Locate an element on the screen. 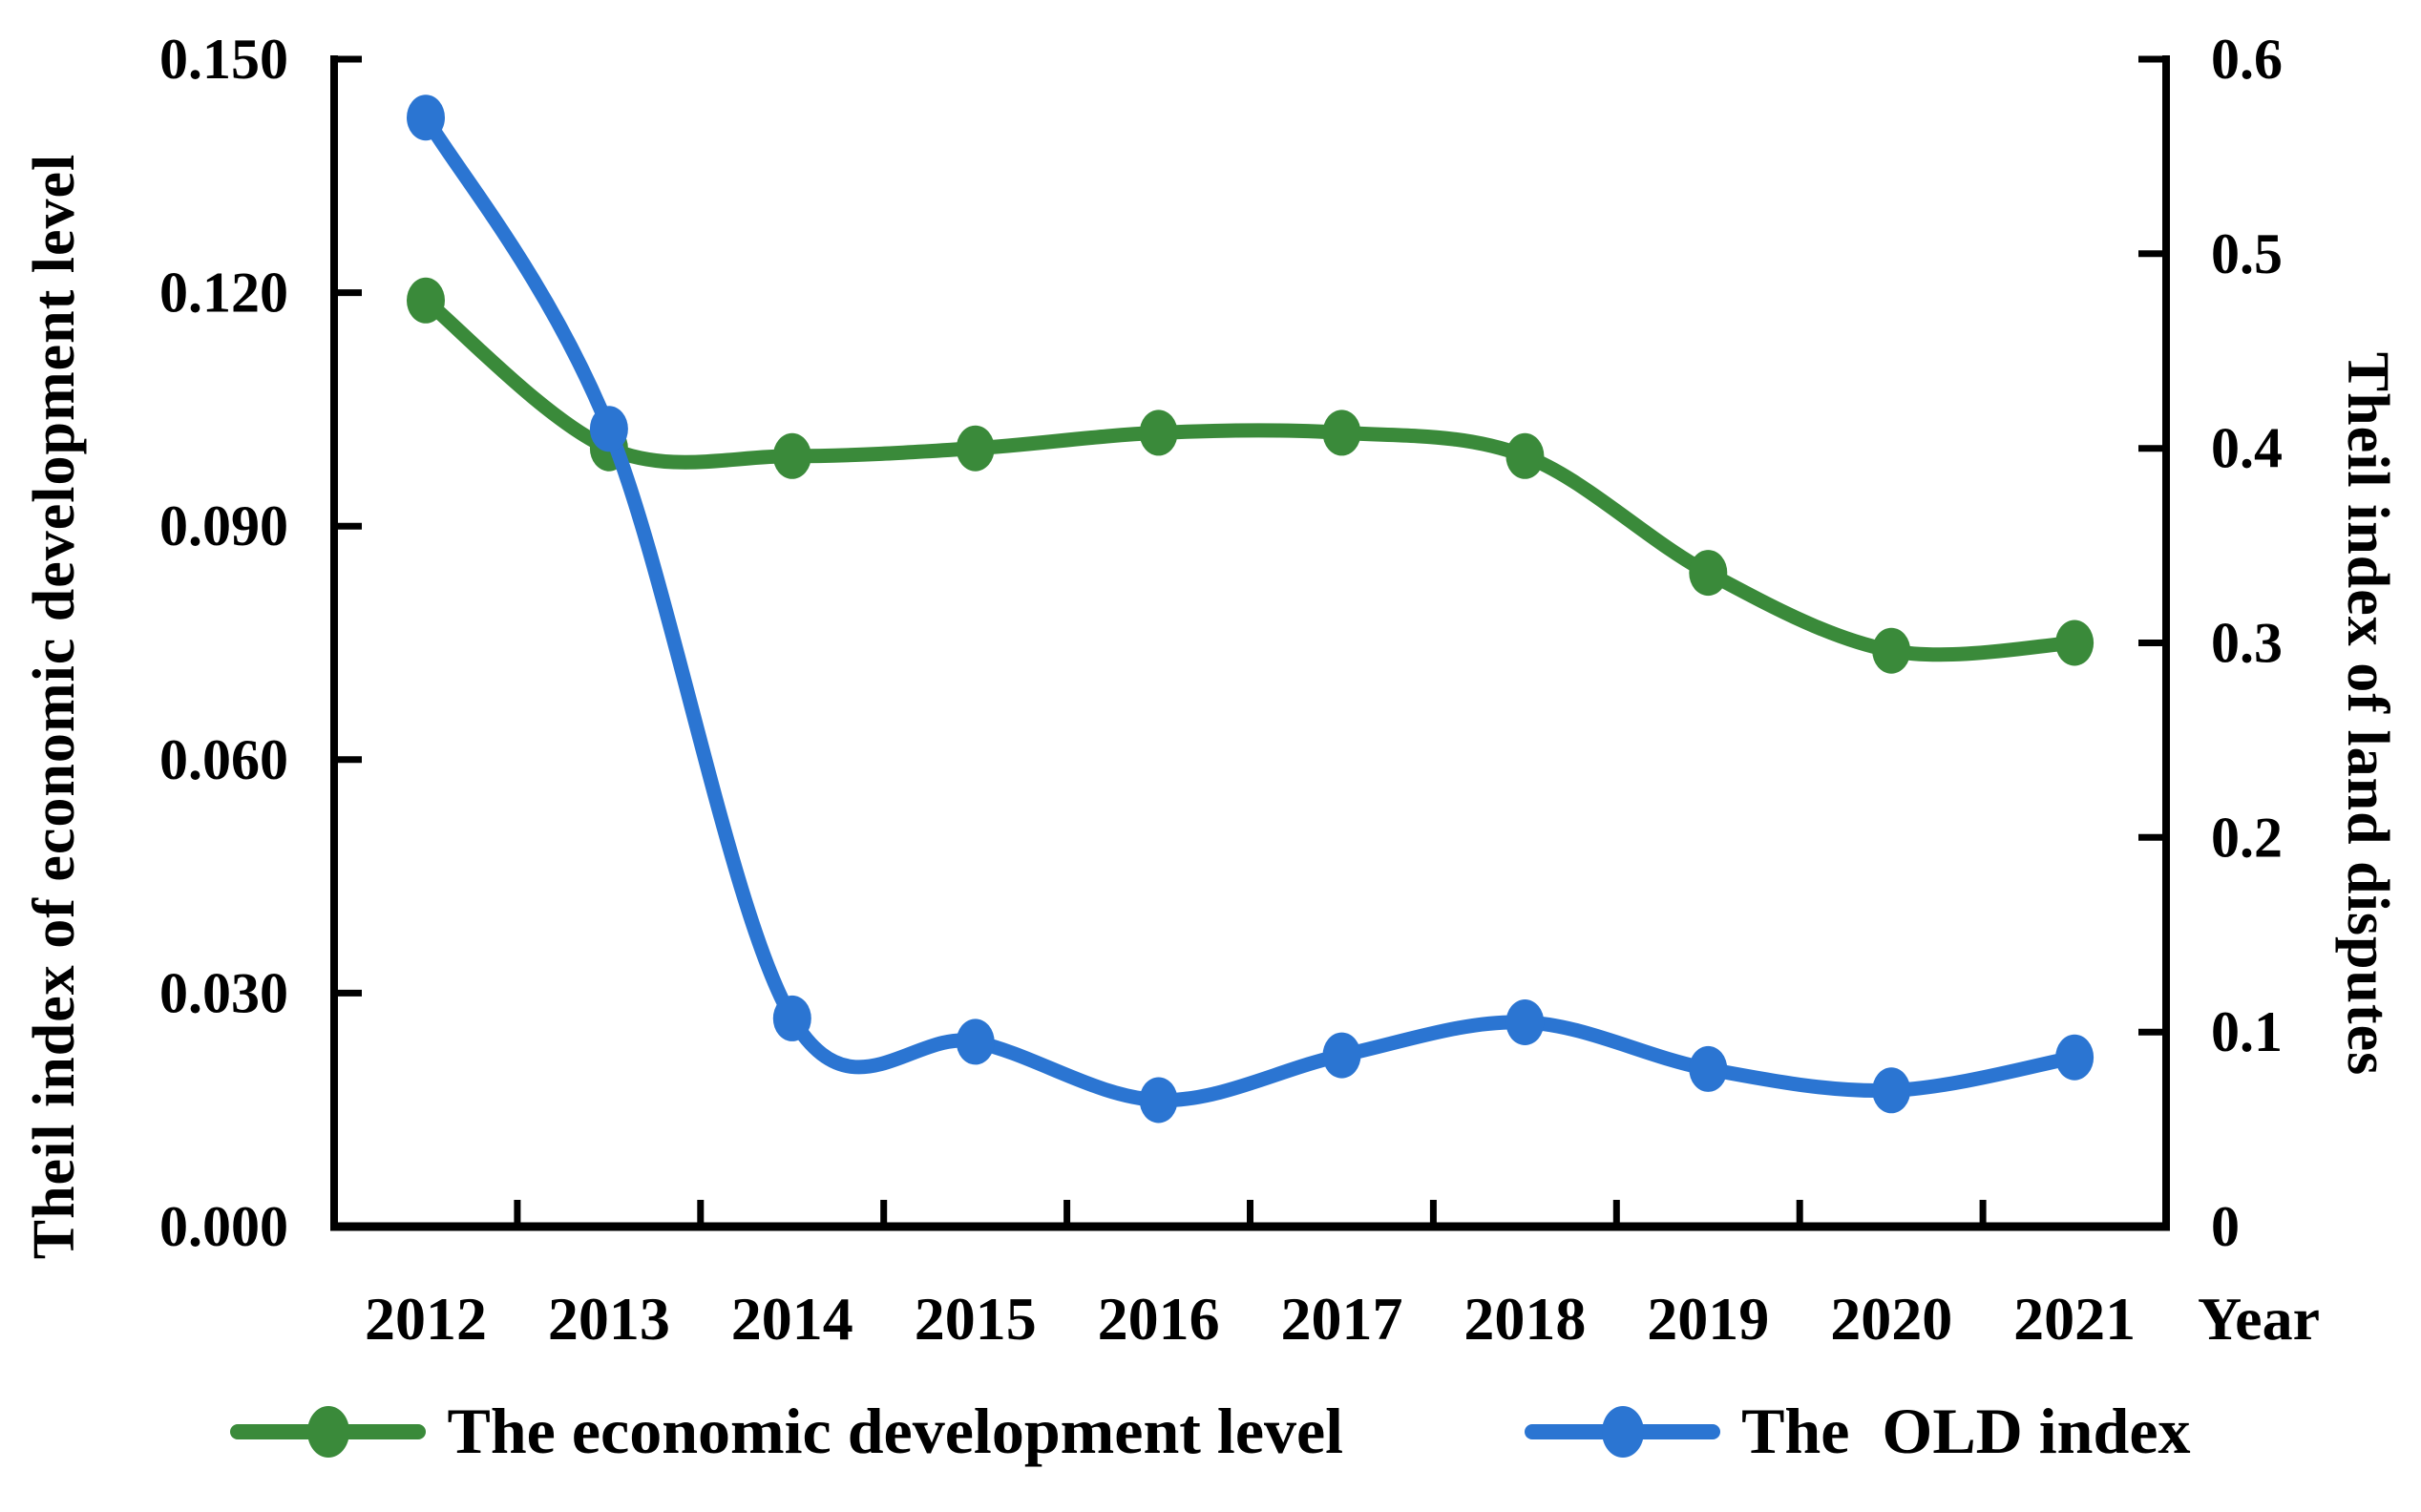 Image resolution: width=2421 pixels, height=1512 pixels. right-axis-tick-label: 0.2 is located at coordinates (2247, 838).